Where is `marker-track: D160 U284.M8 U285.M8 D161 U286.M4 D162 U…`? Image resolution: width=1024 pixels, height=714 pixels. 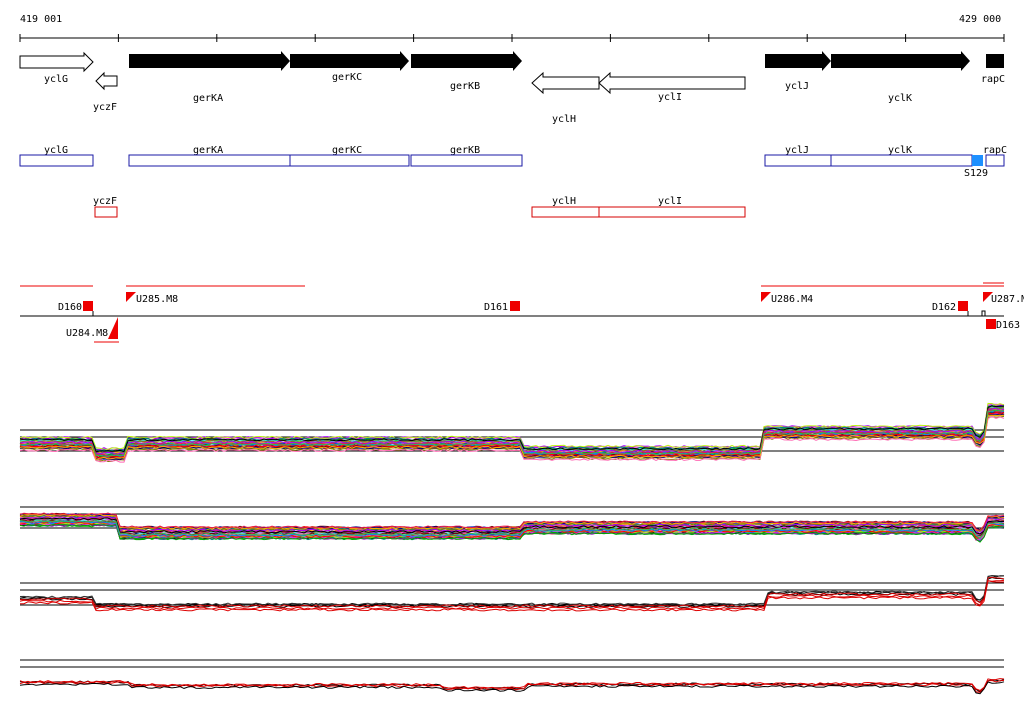 marker-track: D160 U284.M8 U285.M8 D161 U286.M4 D162 U… is located at coordinates (522, 312).